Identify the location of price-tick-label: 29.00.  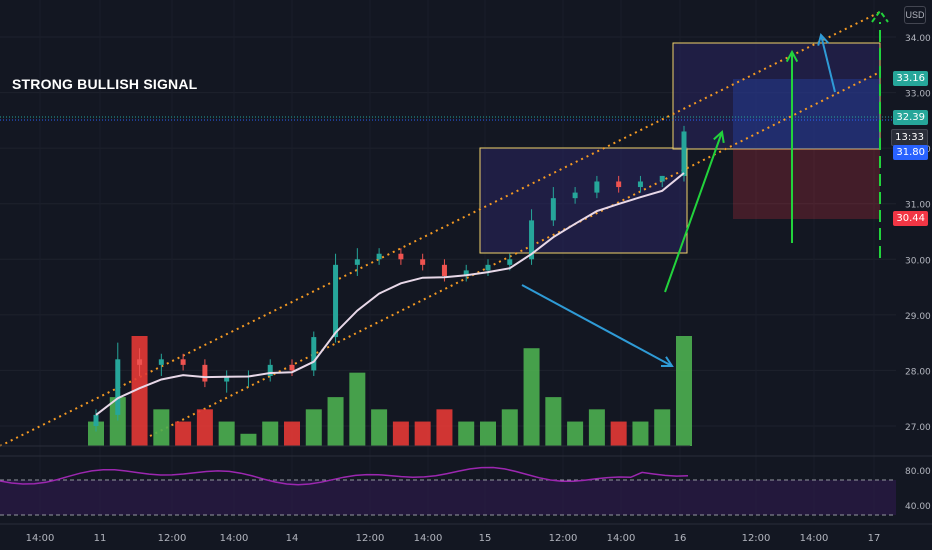
(918, 317).